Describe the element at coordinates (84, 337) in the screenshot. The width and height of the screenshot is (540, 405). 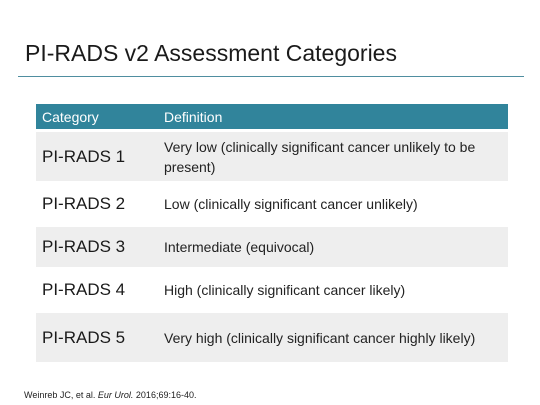
I see `category-cell: PI-RADS 5` at that location.